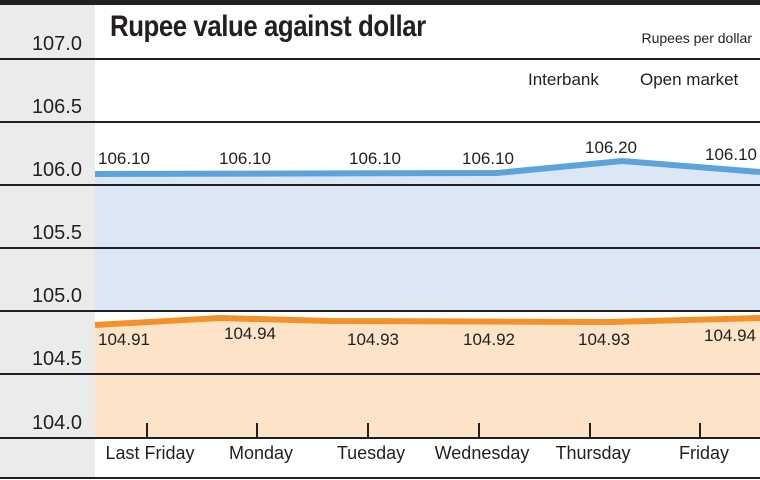  Describe the element at coordinates (124, 339) in the screenshot. I see `open-market-value-label: 104.91` at that location.